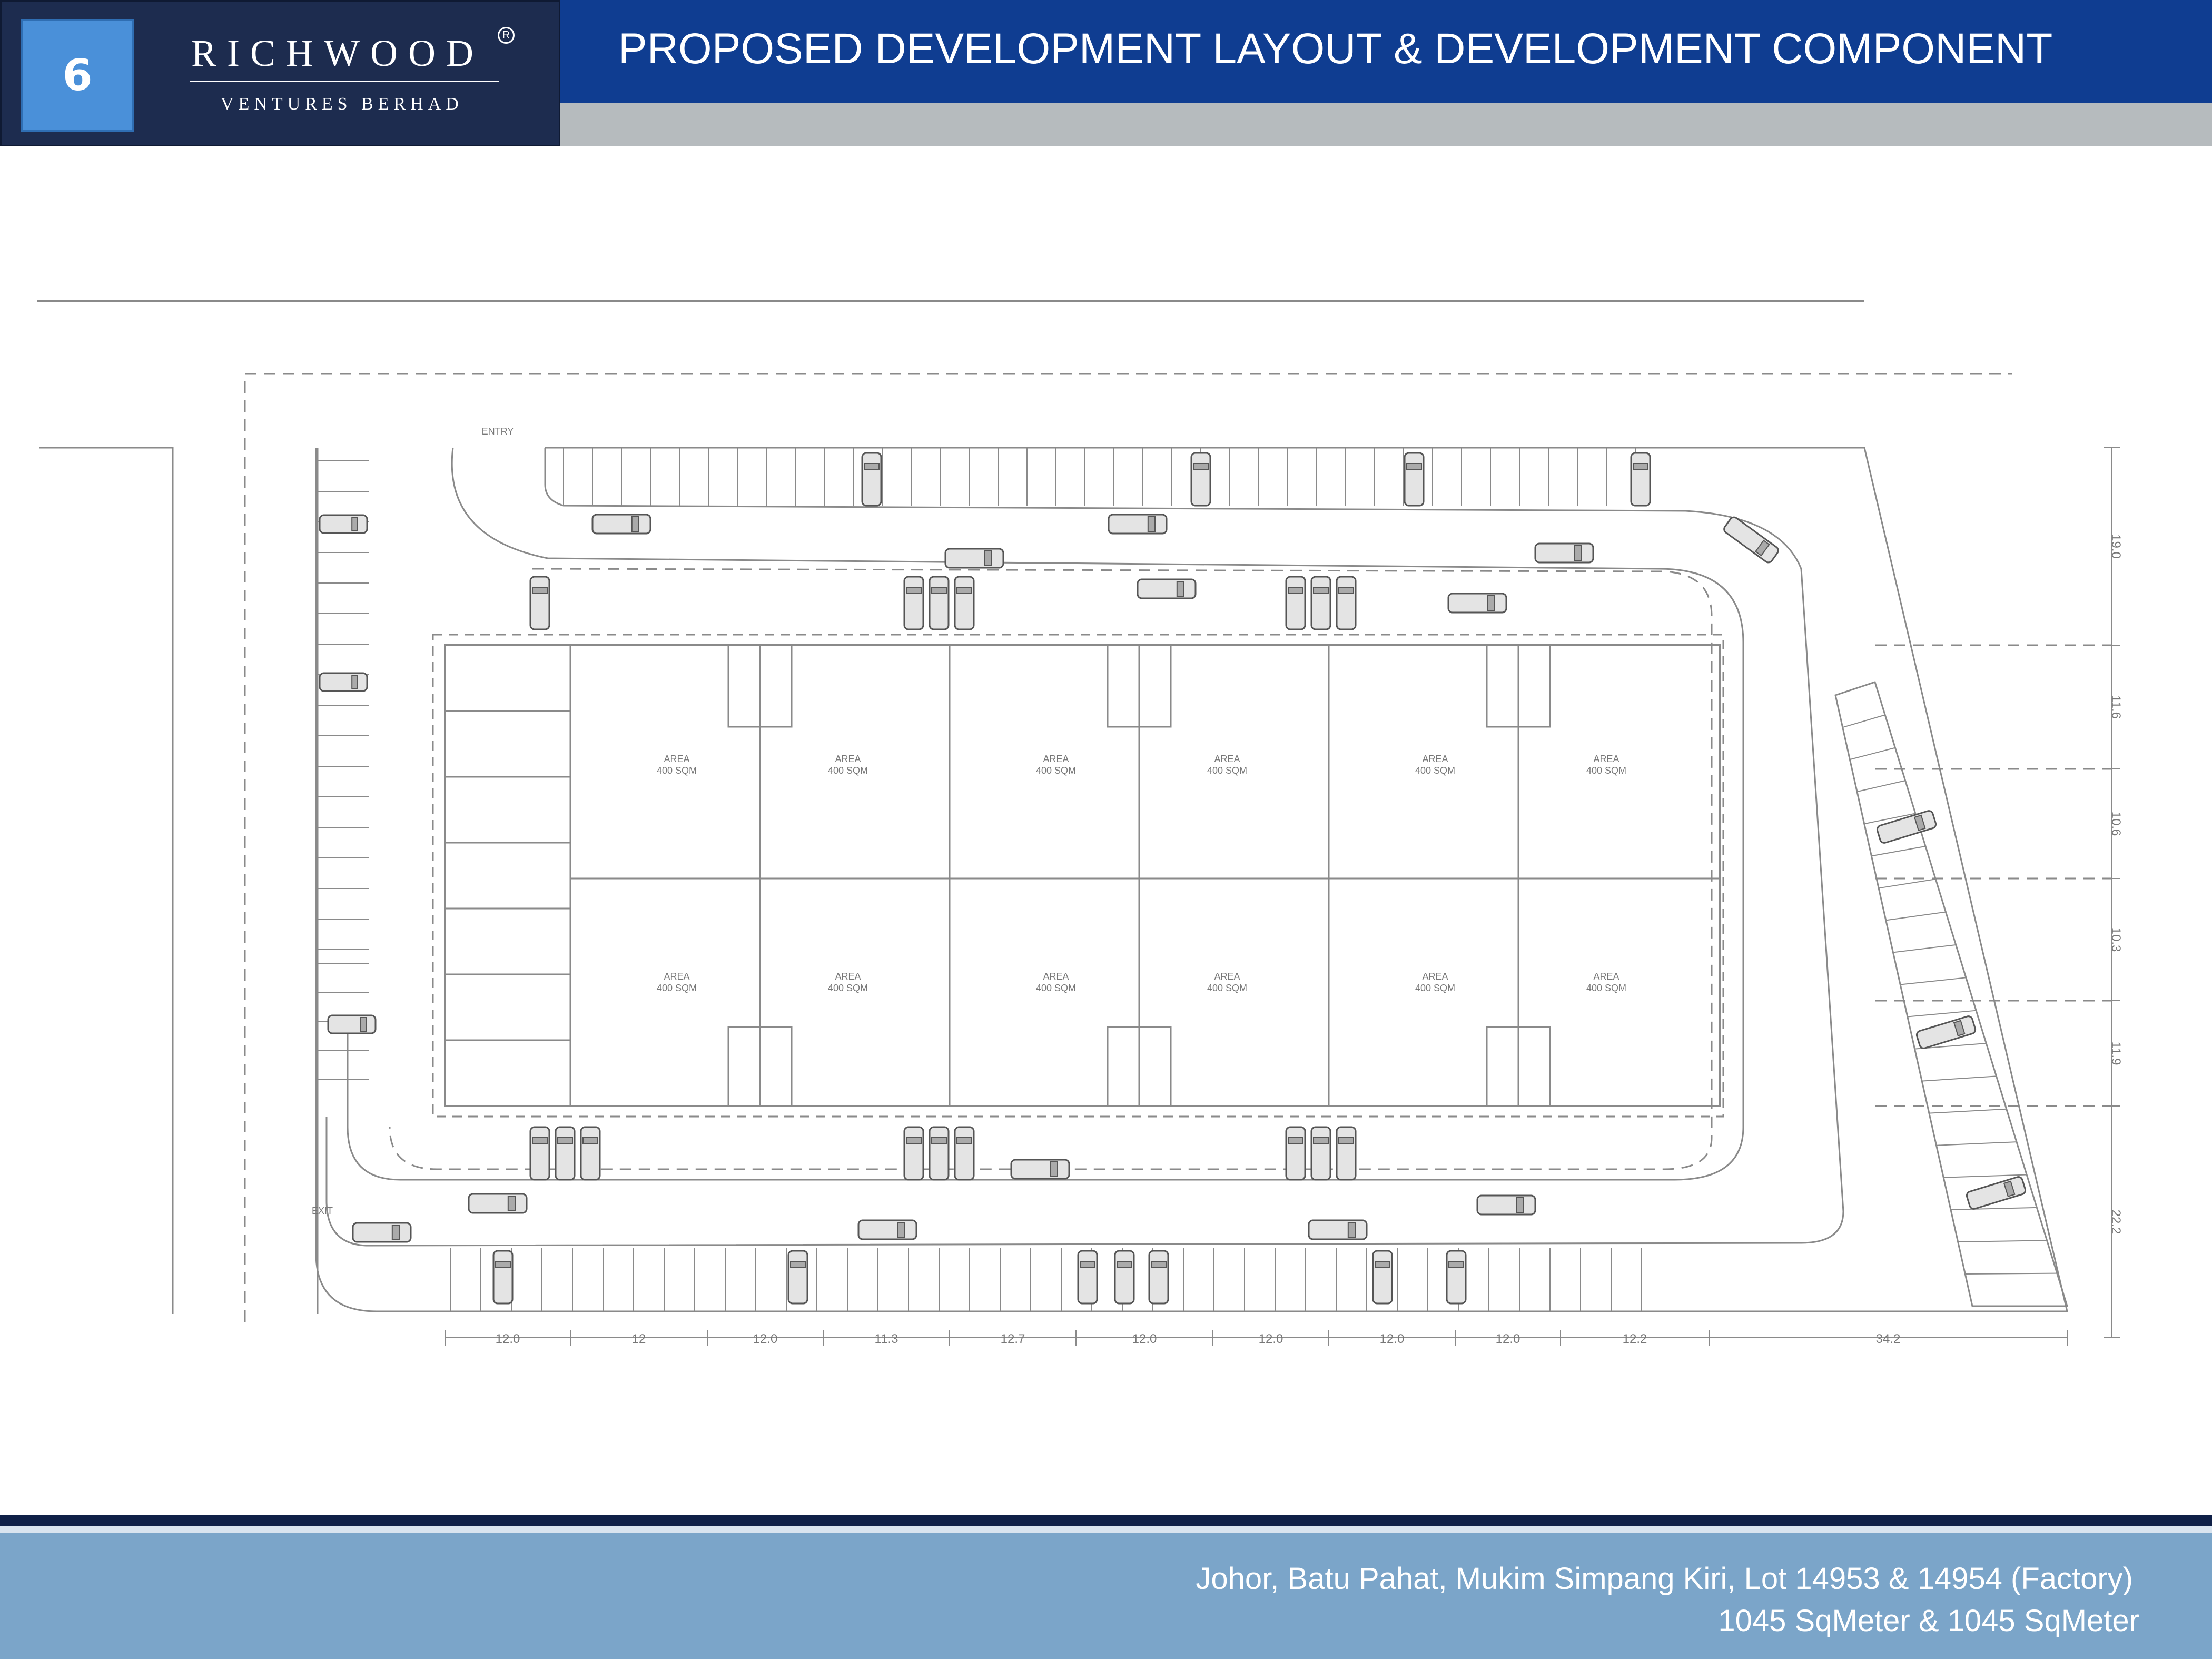  I want to click on right-parking-block, so click(1951, 994).